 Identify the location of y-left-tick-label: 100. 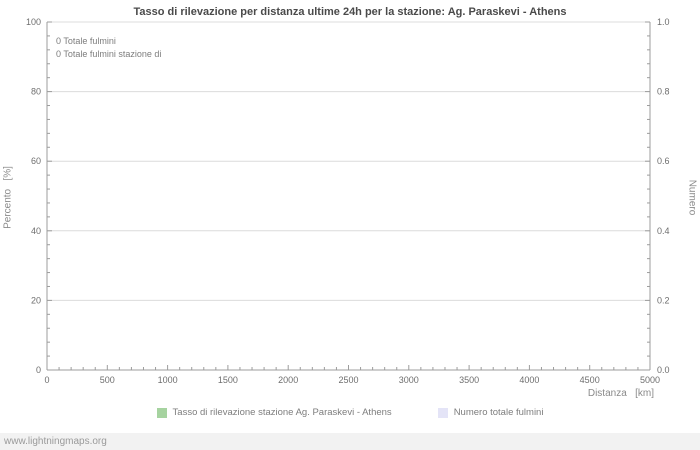
(33, 22).